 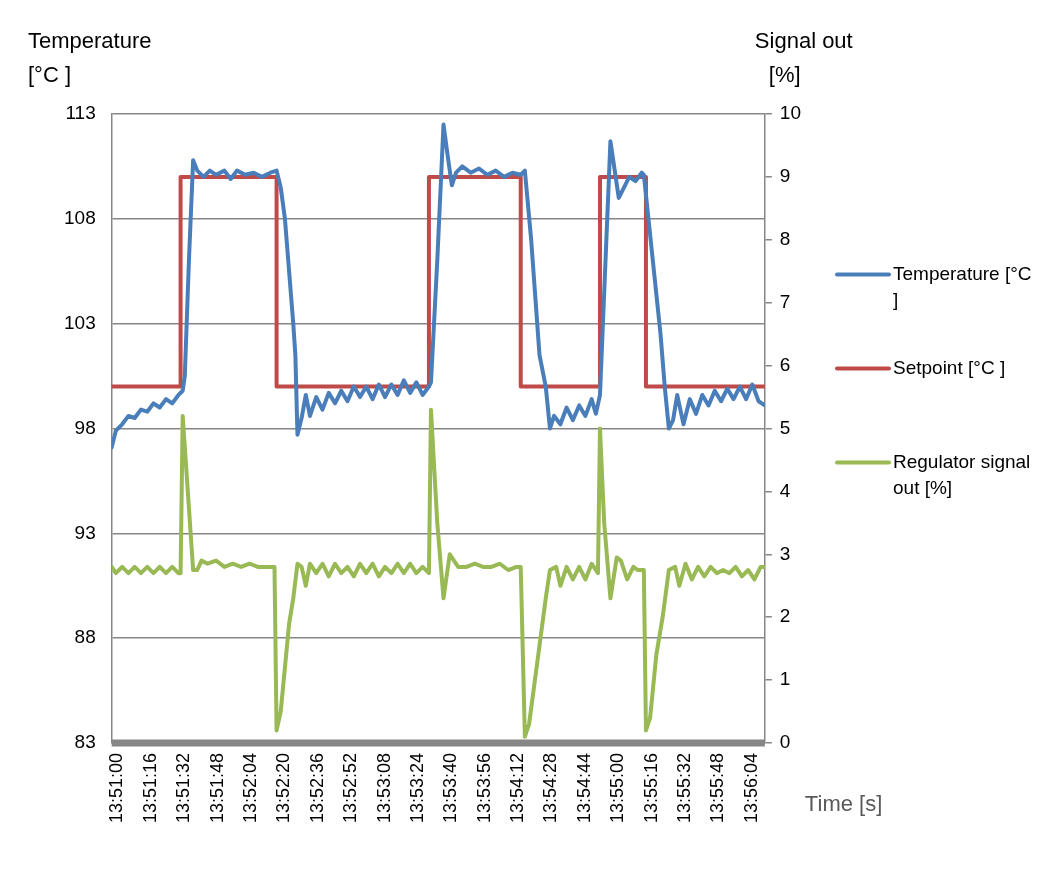 What do you see at coordinates (790, 113) in the screenshot?
I see `y2-tick-label: 10` at bounding box center [790, 113].